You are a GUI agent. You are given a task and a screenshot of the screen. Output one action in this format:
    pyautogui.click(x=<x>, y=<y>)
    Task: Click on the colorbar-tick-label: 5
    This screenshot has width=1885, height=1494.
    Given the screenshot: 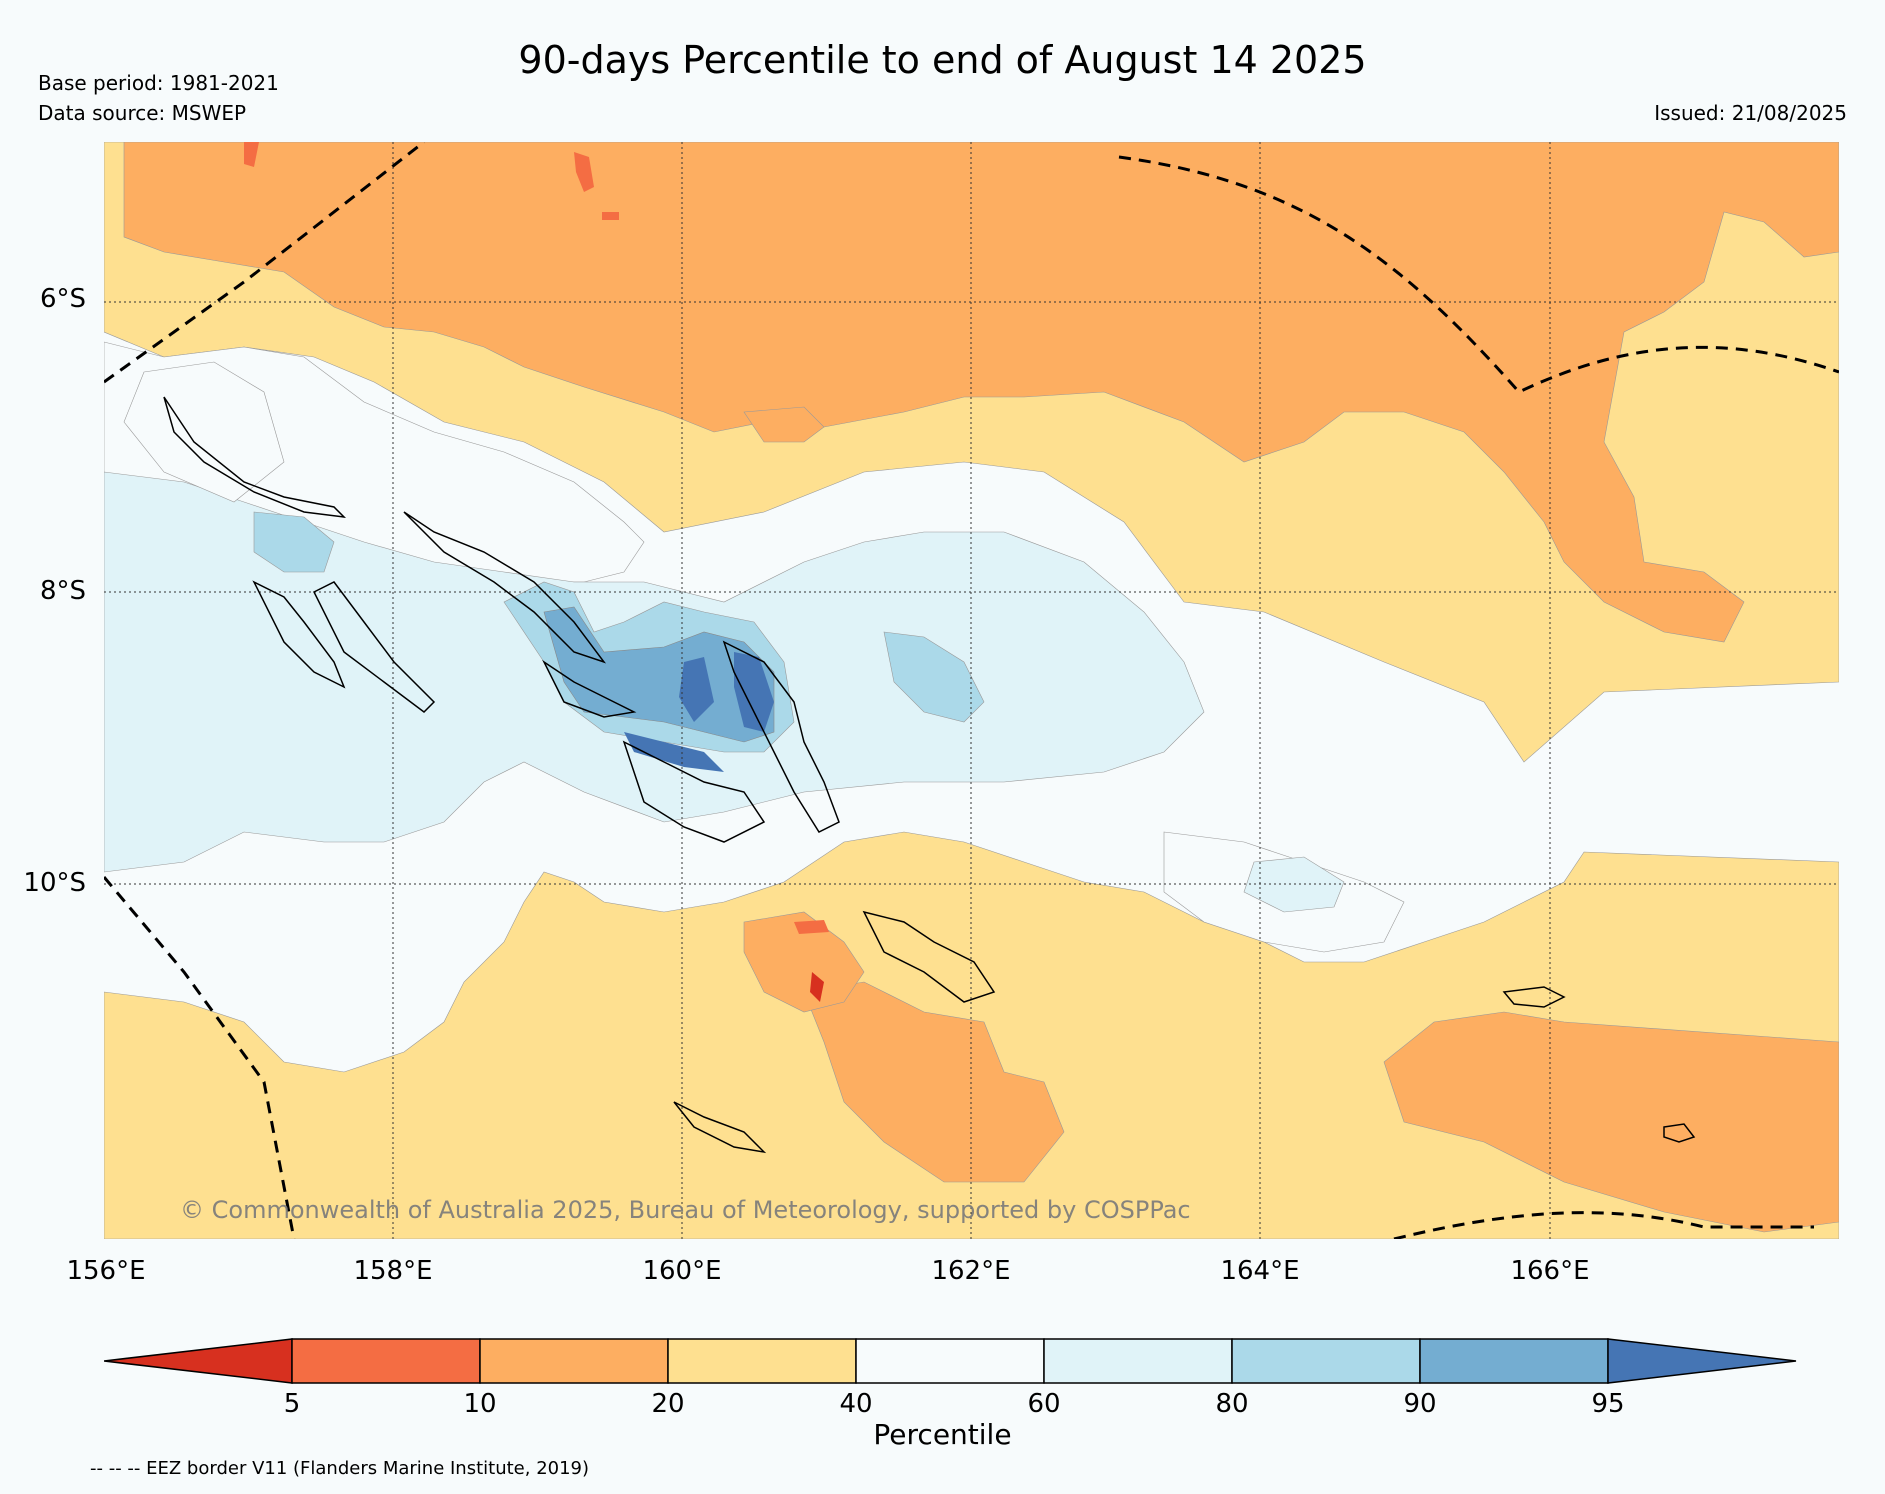 What is the action you would take?
    pyautogui.click(x=292, y=1404)
    